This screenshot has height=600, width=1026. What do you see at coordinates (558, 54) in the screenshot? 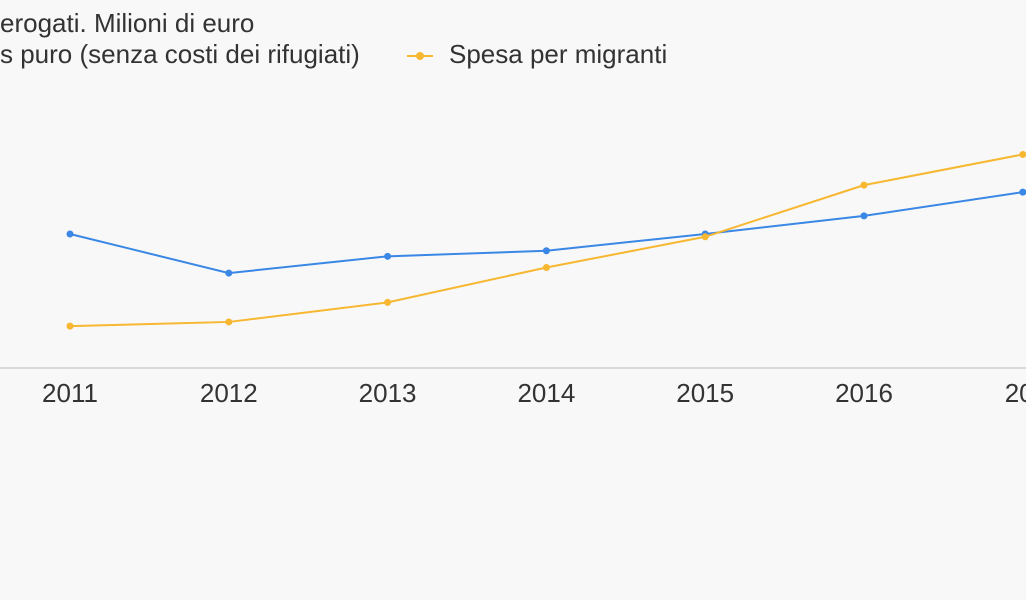
I see `legend-series-2-label: Spesa per migranti` at bounding box center [558, 54].